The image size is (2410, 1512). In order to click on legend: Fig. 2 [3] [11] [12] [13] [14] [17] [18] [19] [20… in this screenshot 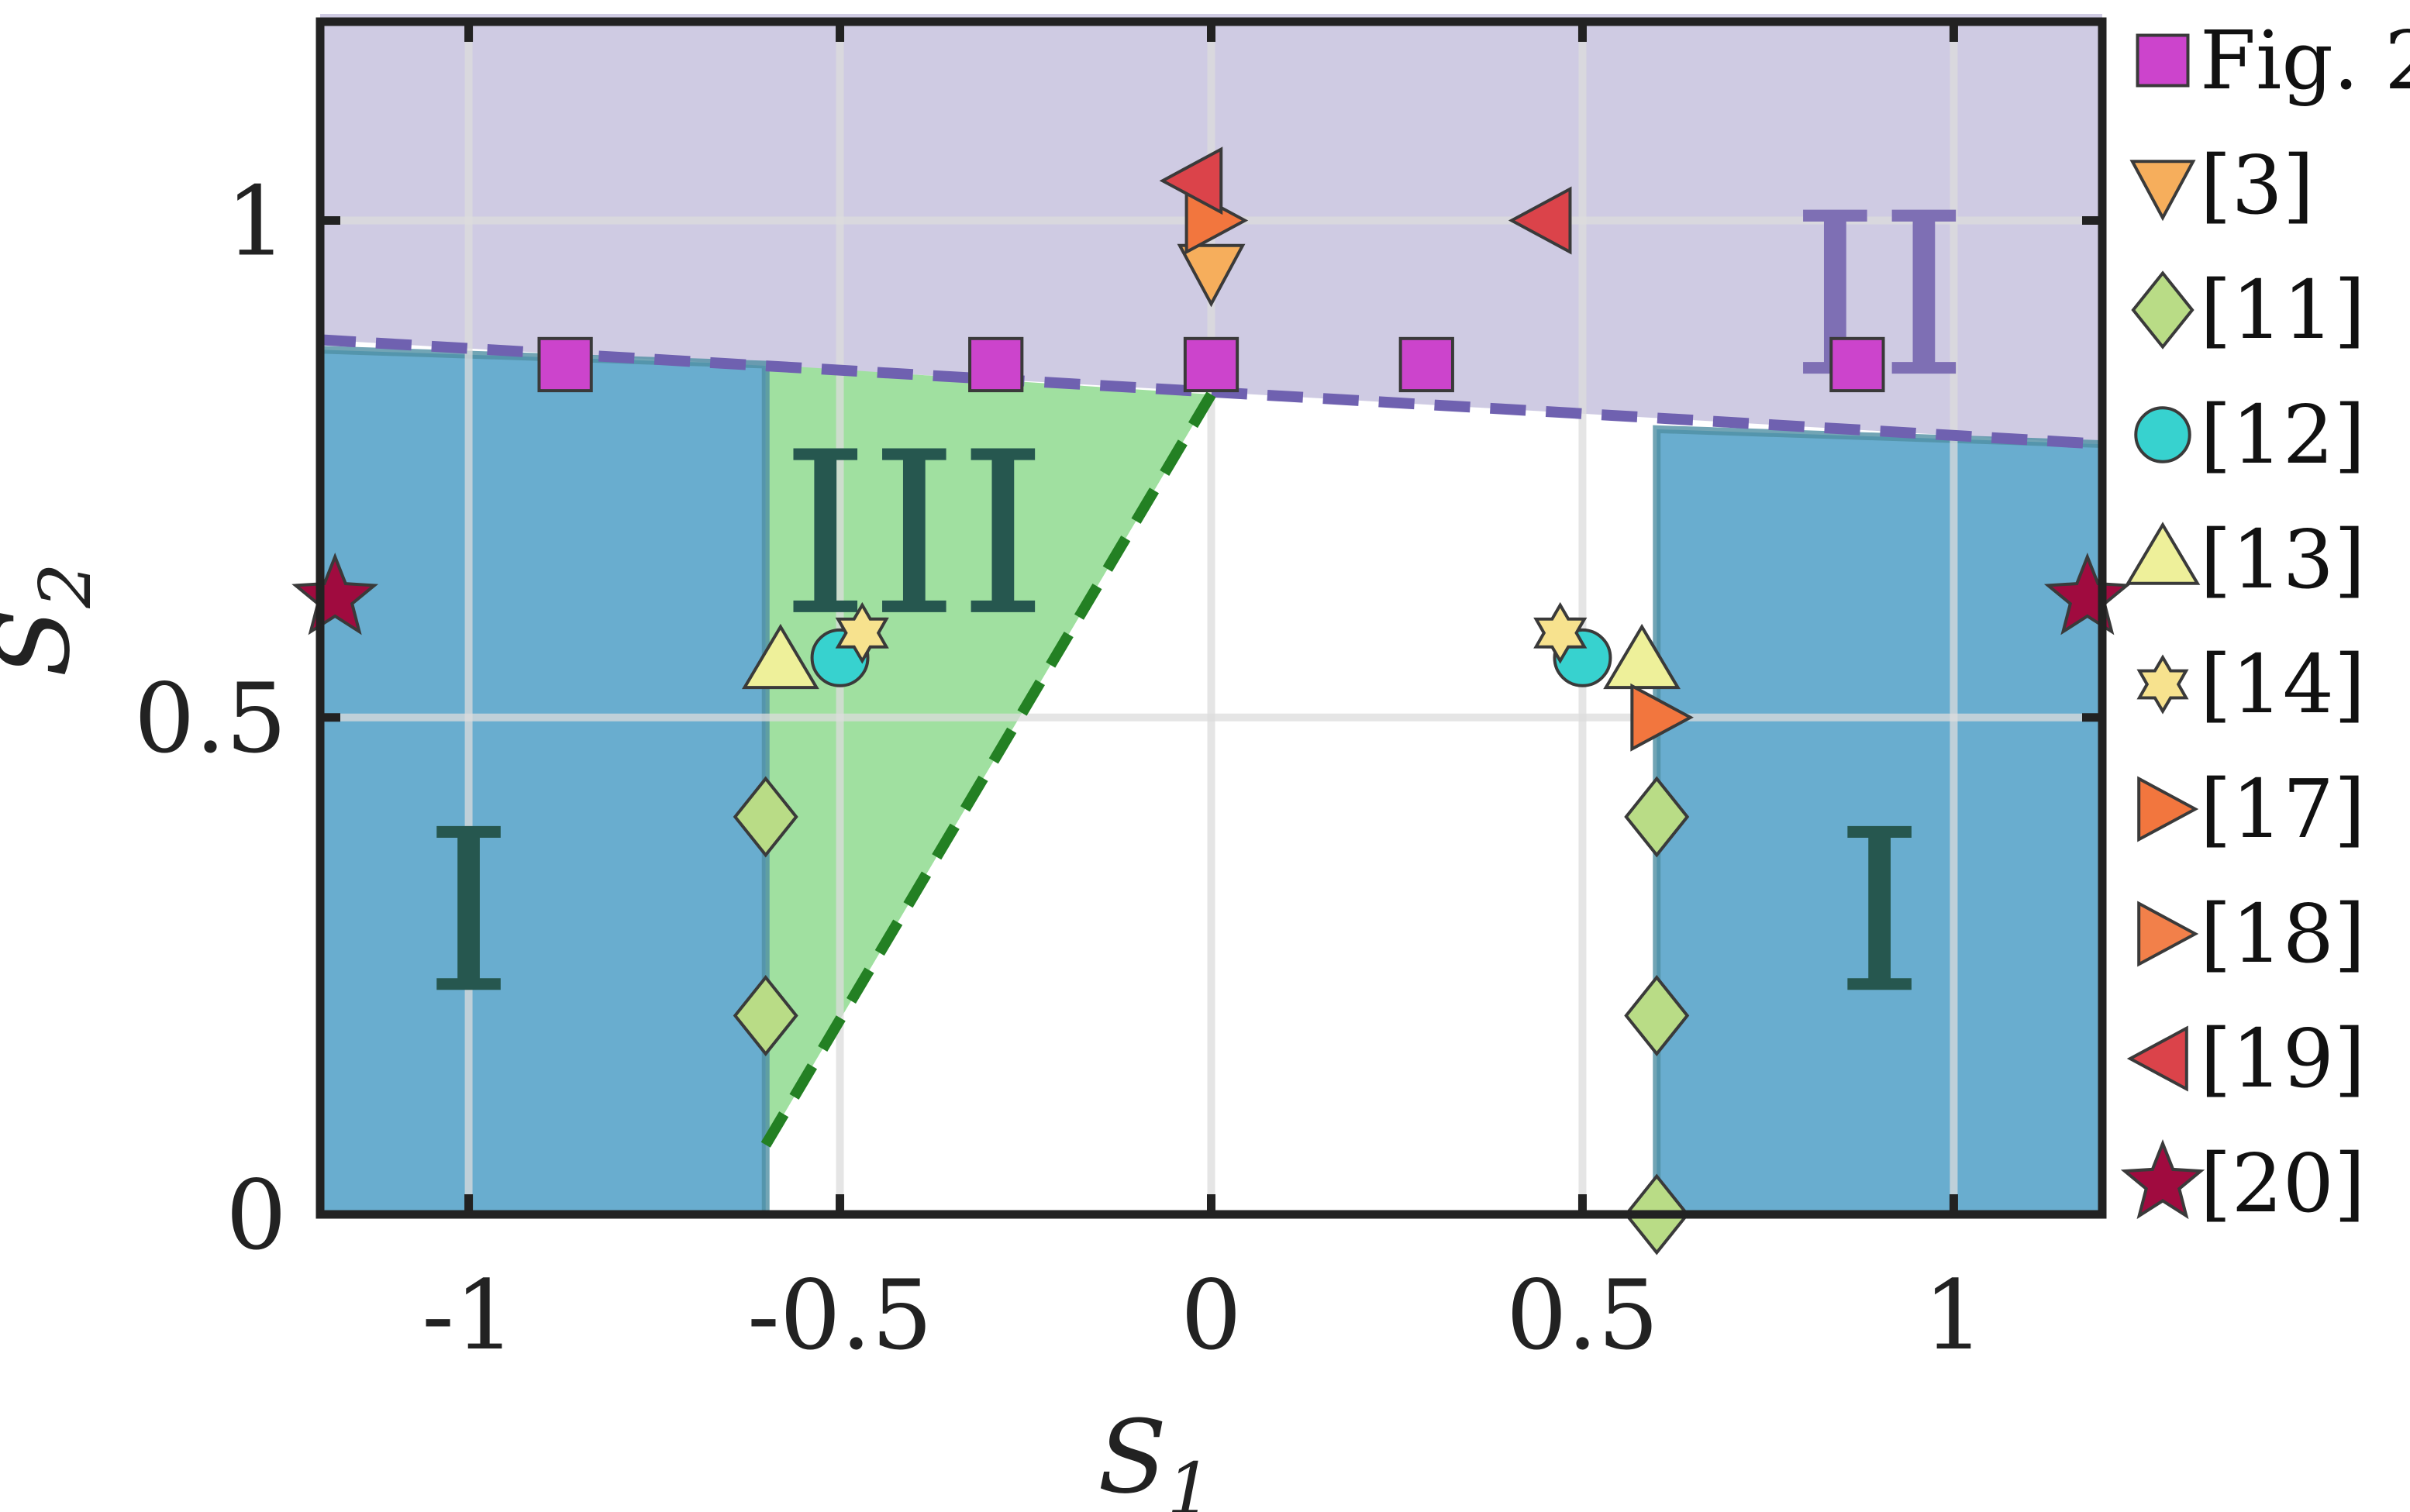, I will do `click(2265, 622)`.